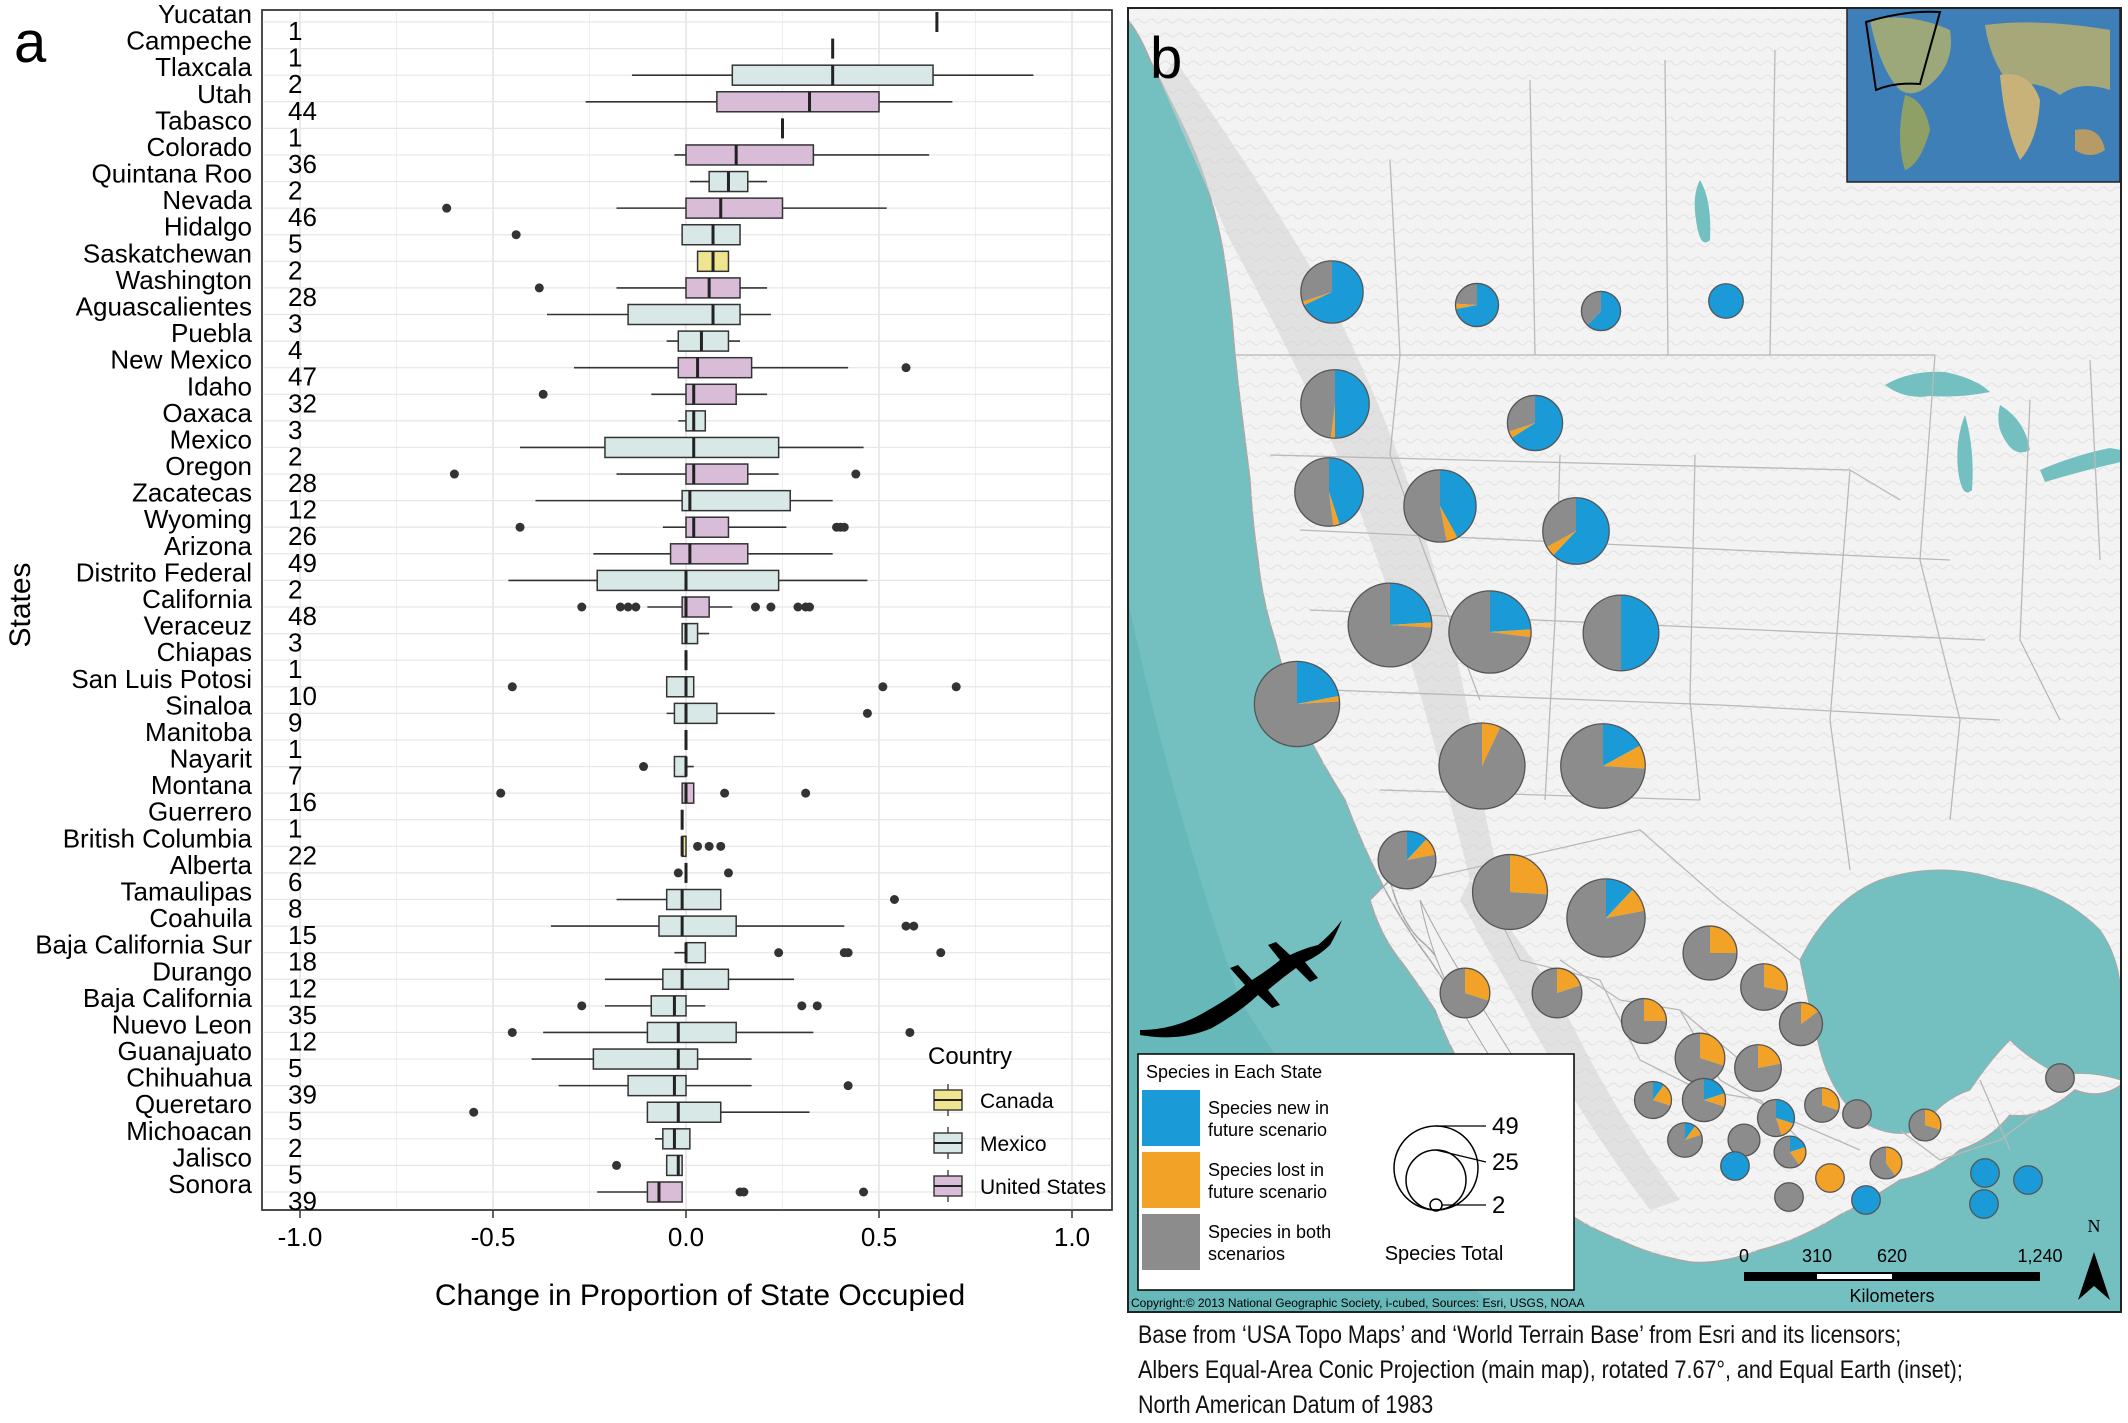  Describe the element at coordinates (302, 536) in the screenshot. I see `count-label: 26` at that location.